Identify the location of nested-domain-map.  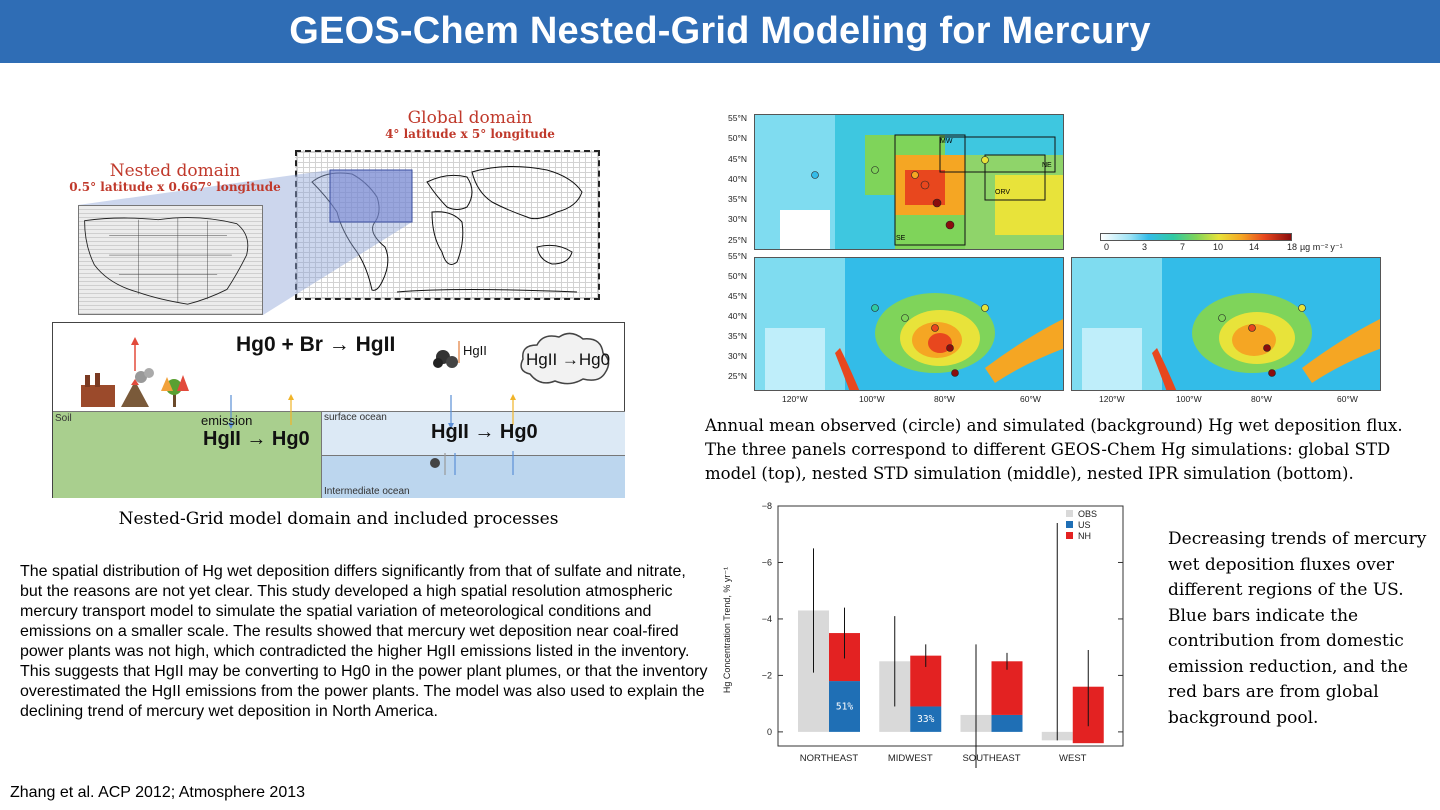
(170, 260).